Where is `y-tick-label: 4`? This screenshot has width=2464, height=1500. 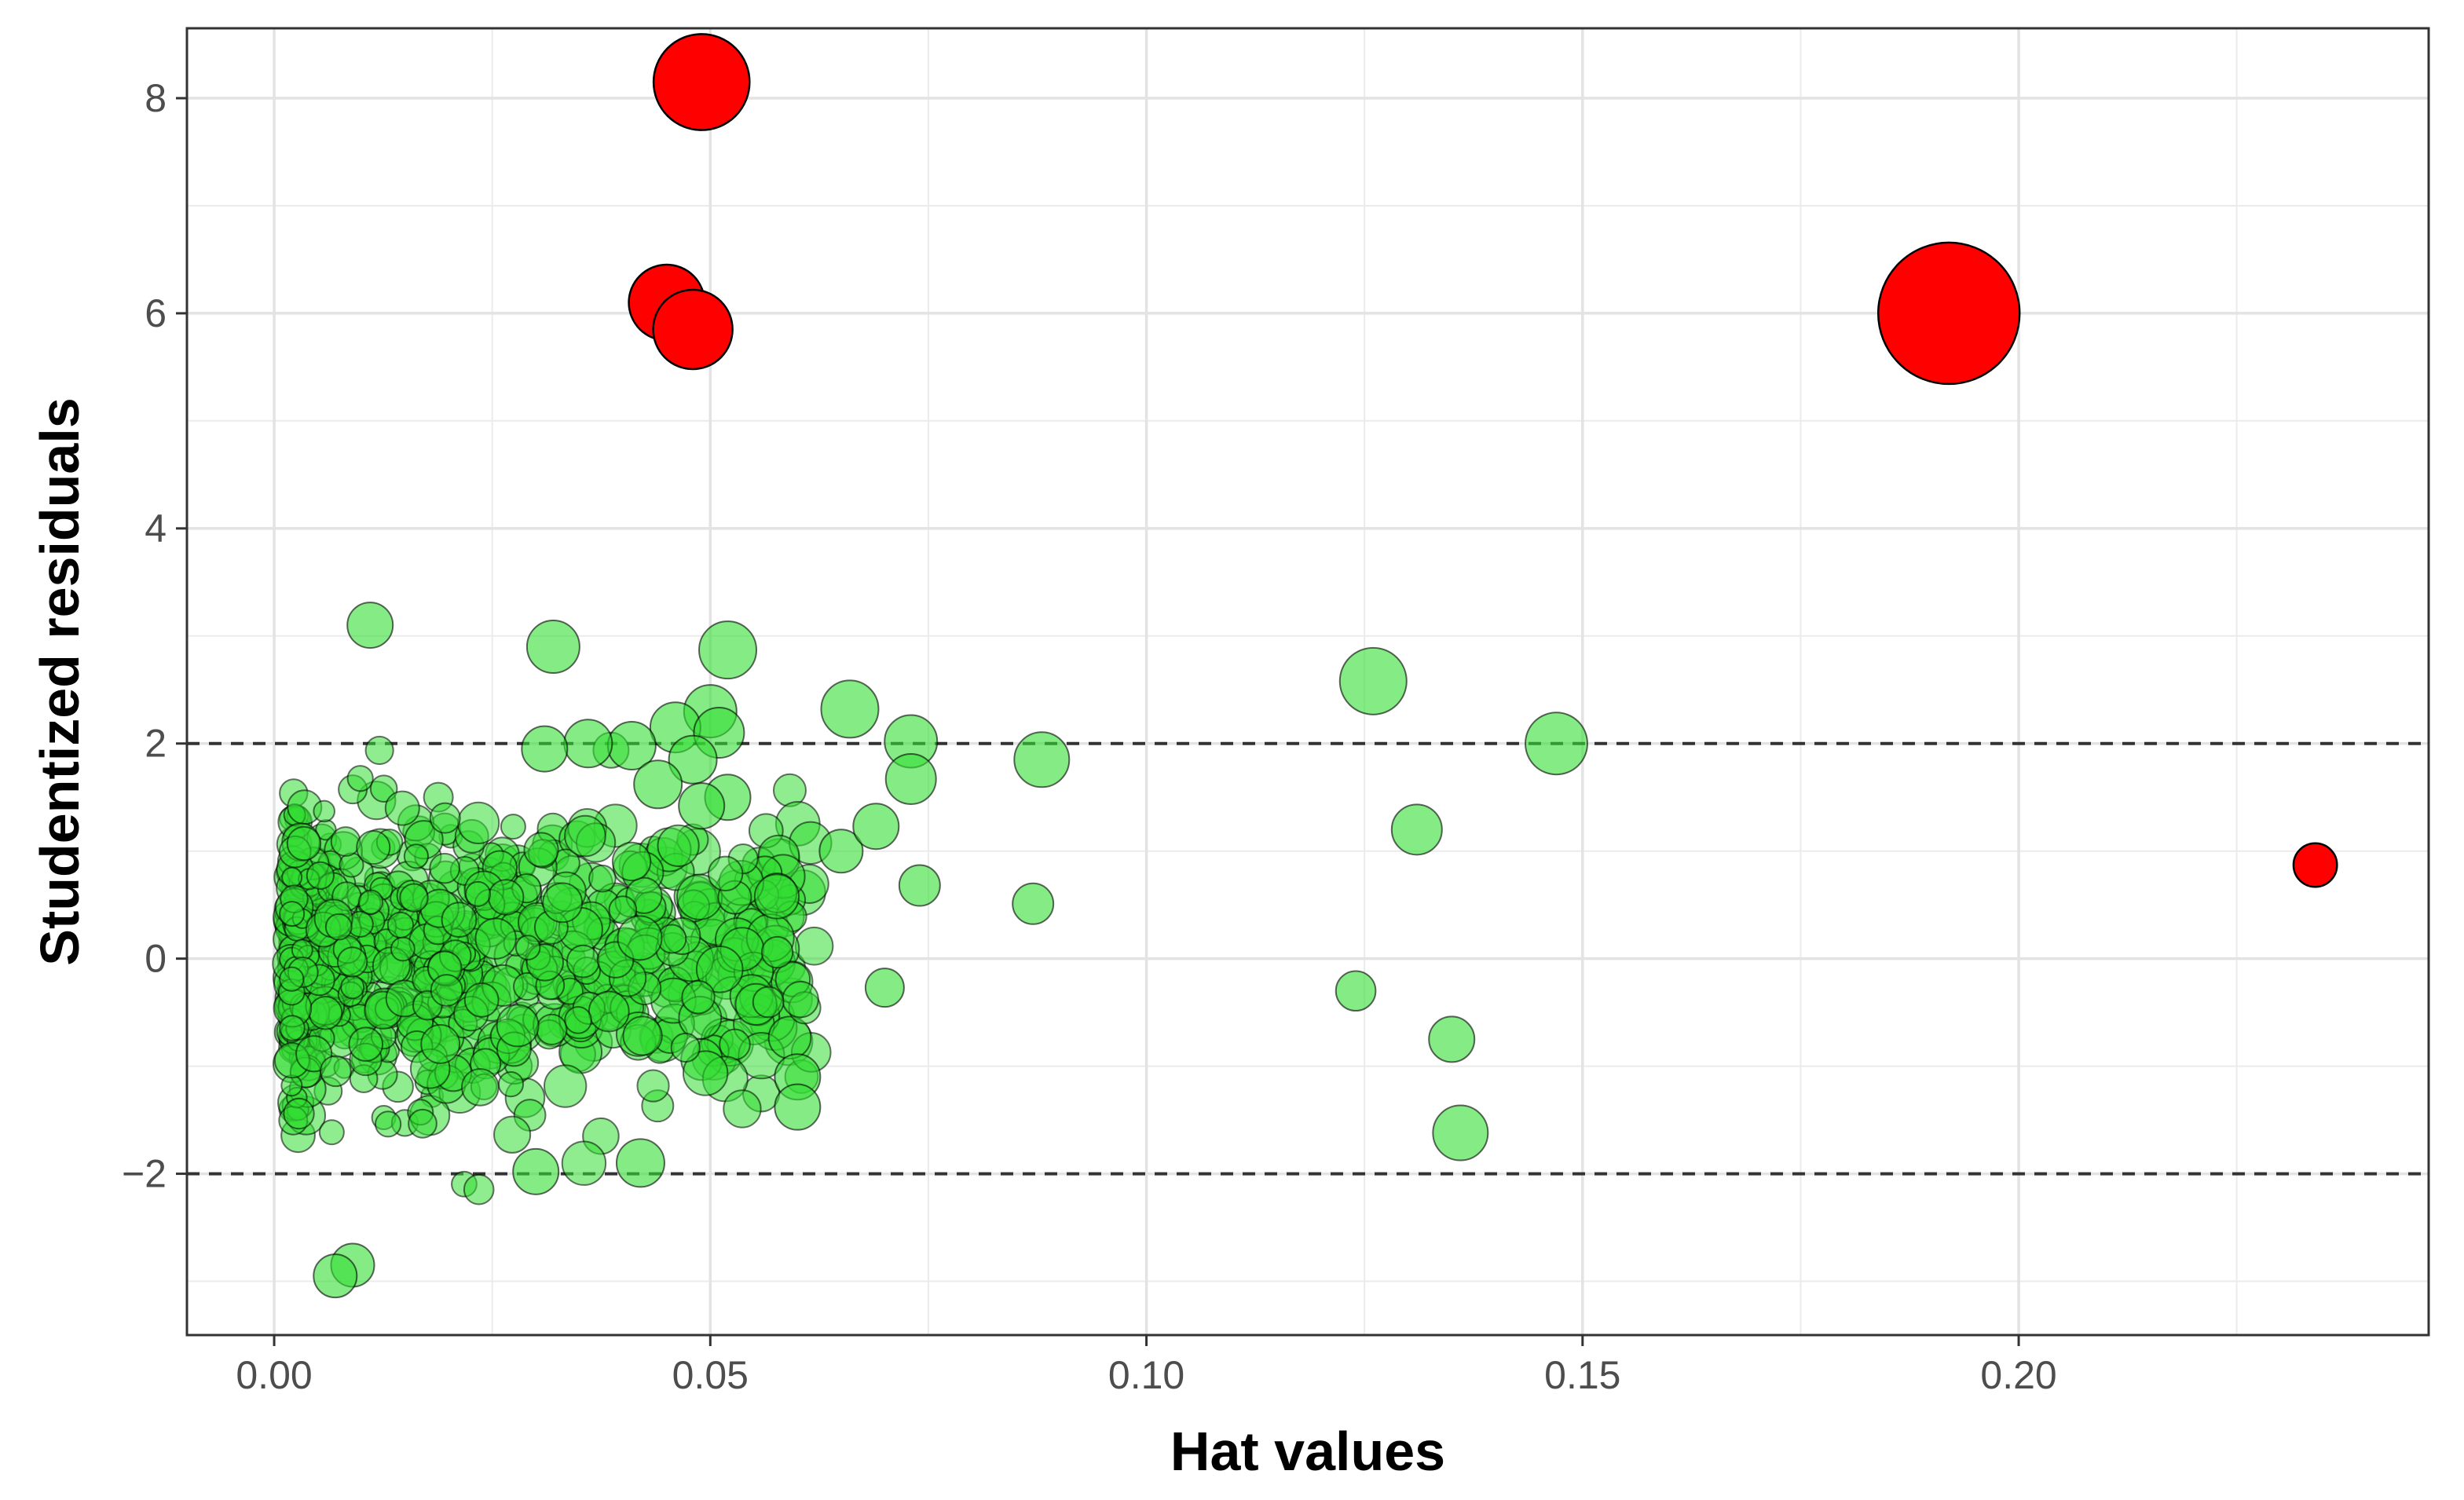 y-tick-label: 4 is located at coordinates (156, 529).